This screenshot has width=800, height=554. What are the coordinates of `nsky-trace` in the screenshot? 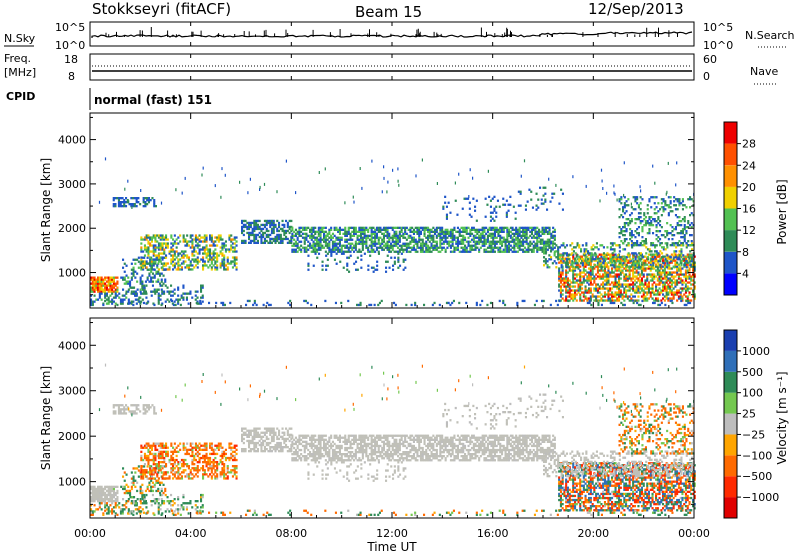 It's located at (392, 34).